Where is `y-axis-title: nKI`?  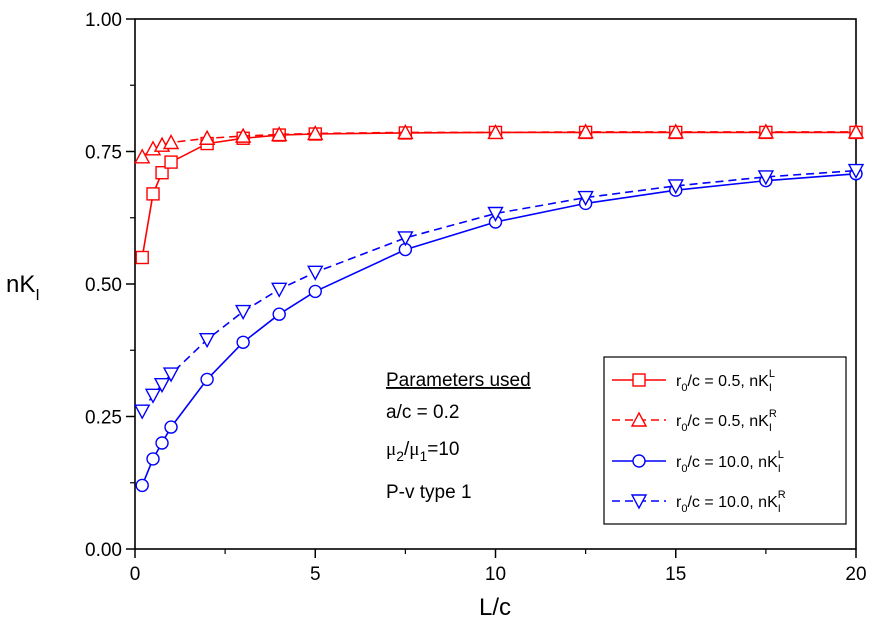
y-axis-title: nKI is located at coordinates (23, 287).